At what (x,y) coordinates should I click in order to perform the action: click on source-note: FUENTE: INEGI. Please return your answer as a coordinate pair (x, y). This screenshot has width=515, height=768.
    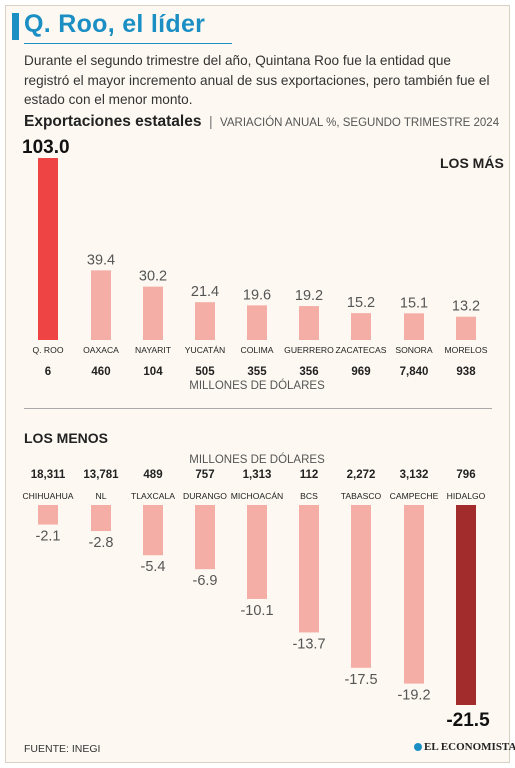
    Looking at the image, I should click on (62, 749).